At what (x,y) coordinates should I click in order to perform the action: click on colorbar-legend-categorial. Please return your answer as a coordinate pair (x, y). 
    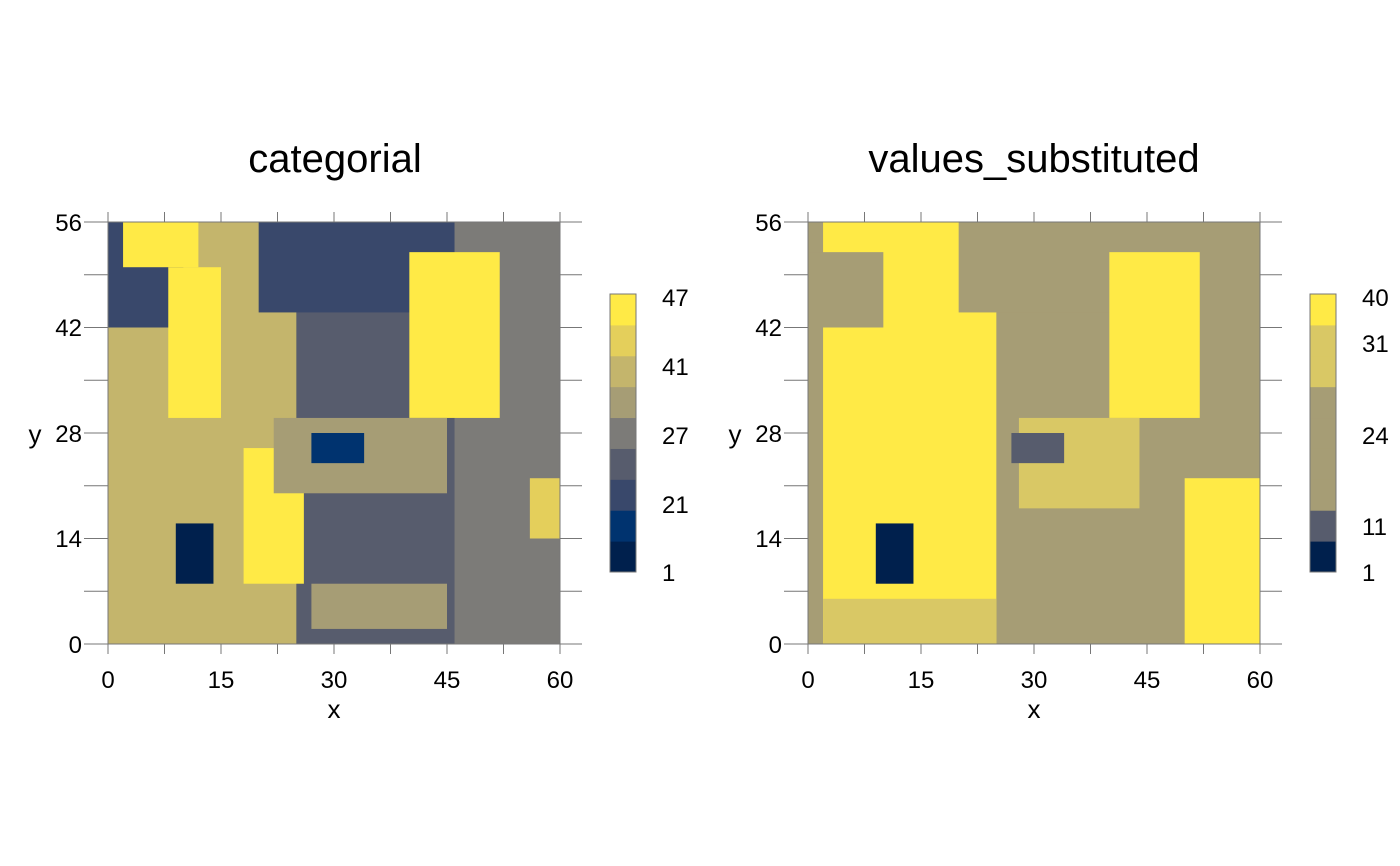
    Looking at the image, I should click on (623, 433).